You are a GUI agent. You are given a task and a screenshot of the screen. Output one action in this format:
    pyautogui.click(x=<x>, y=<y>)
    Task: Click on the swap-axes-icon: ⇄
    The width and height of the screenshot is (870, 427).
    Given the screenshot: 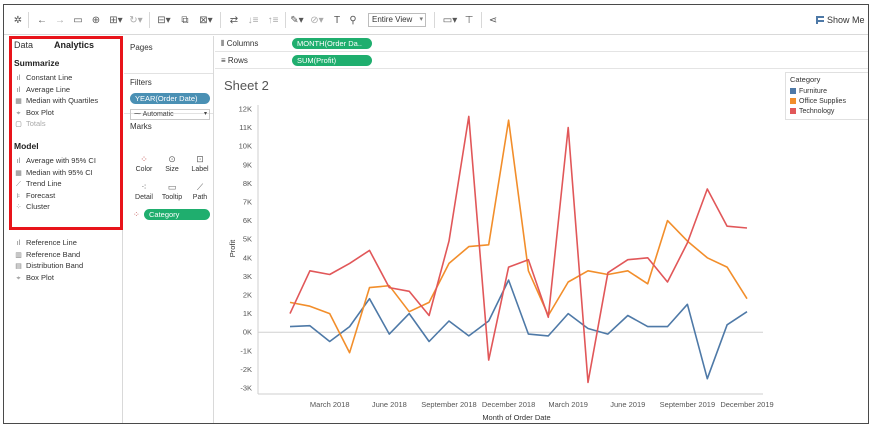 What is the action you would take?
    pyautogui.click(x=234, y=20)
    